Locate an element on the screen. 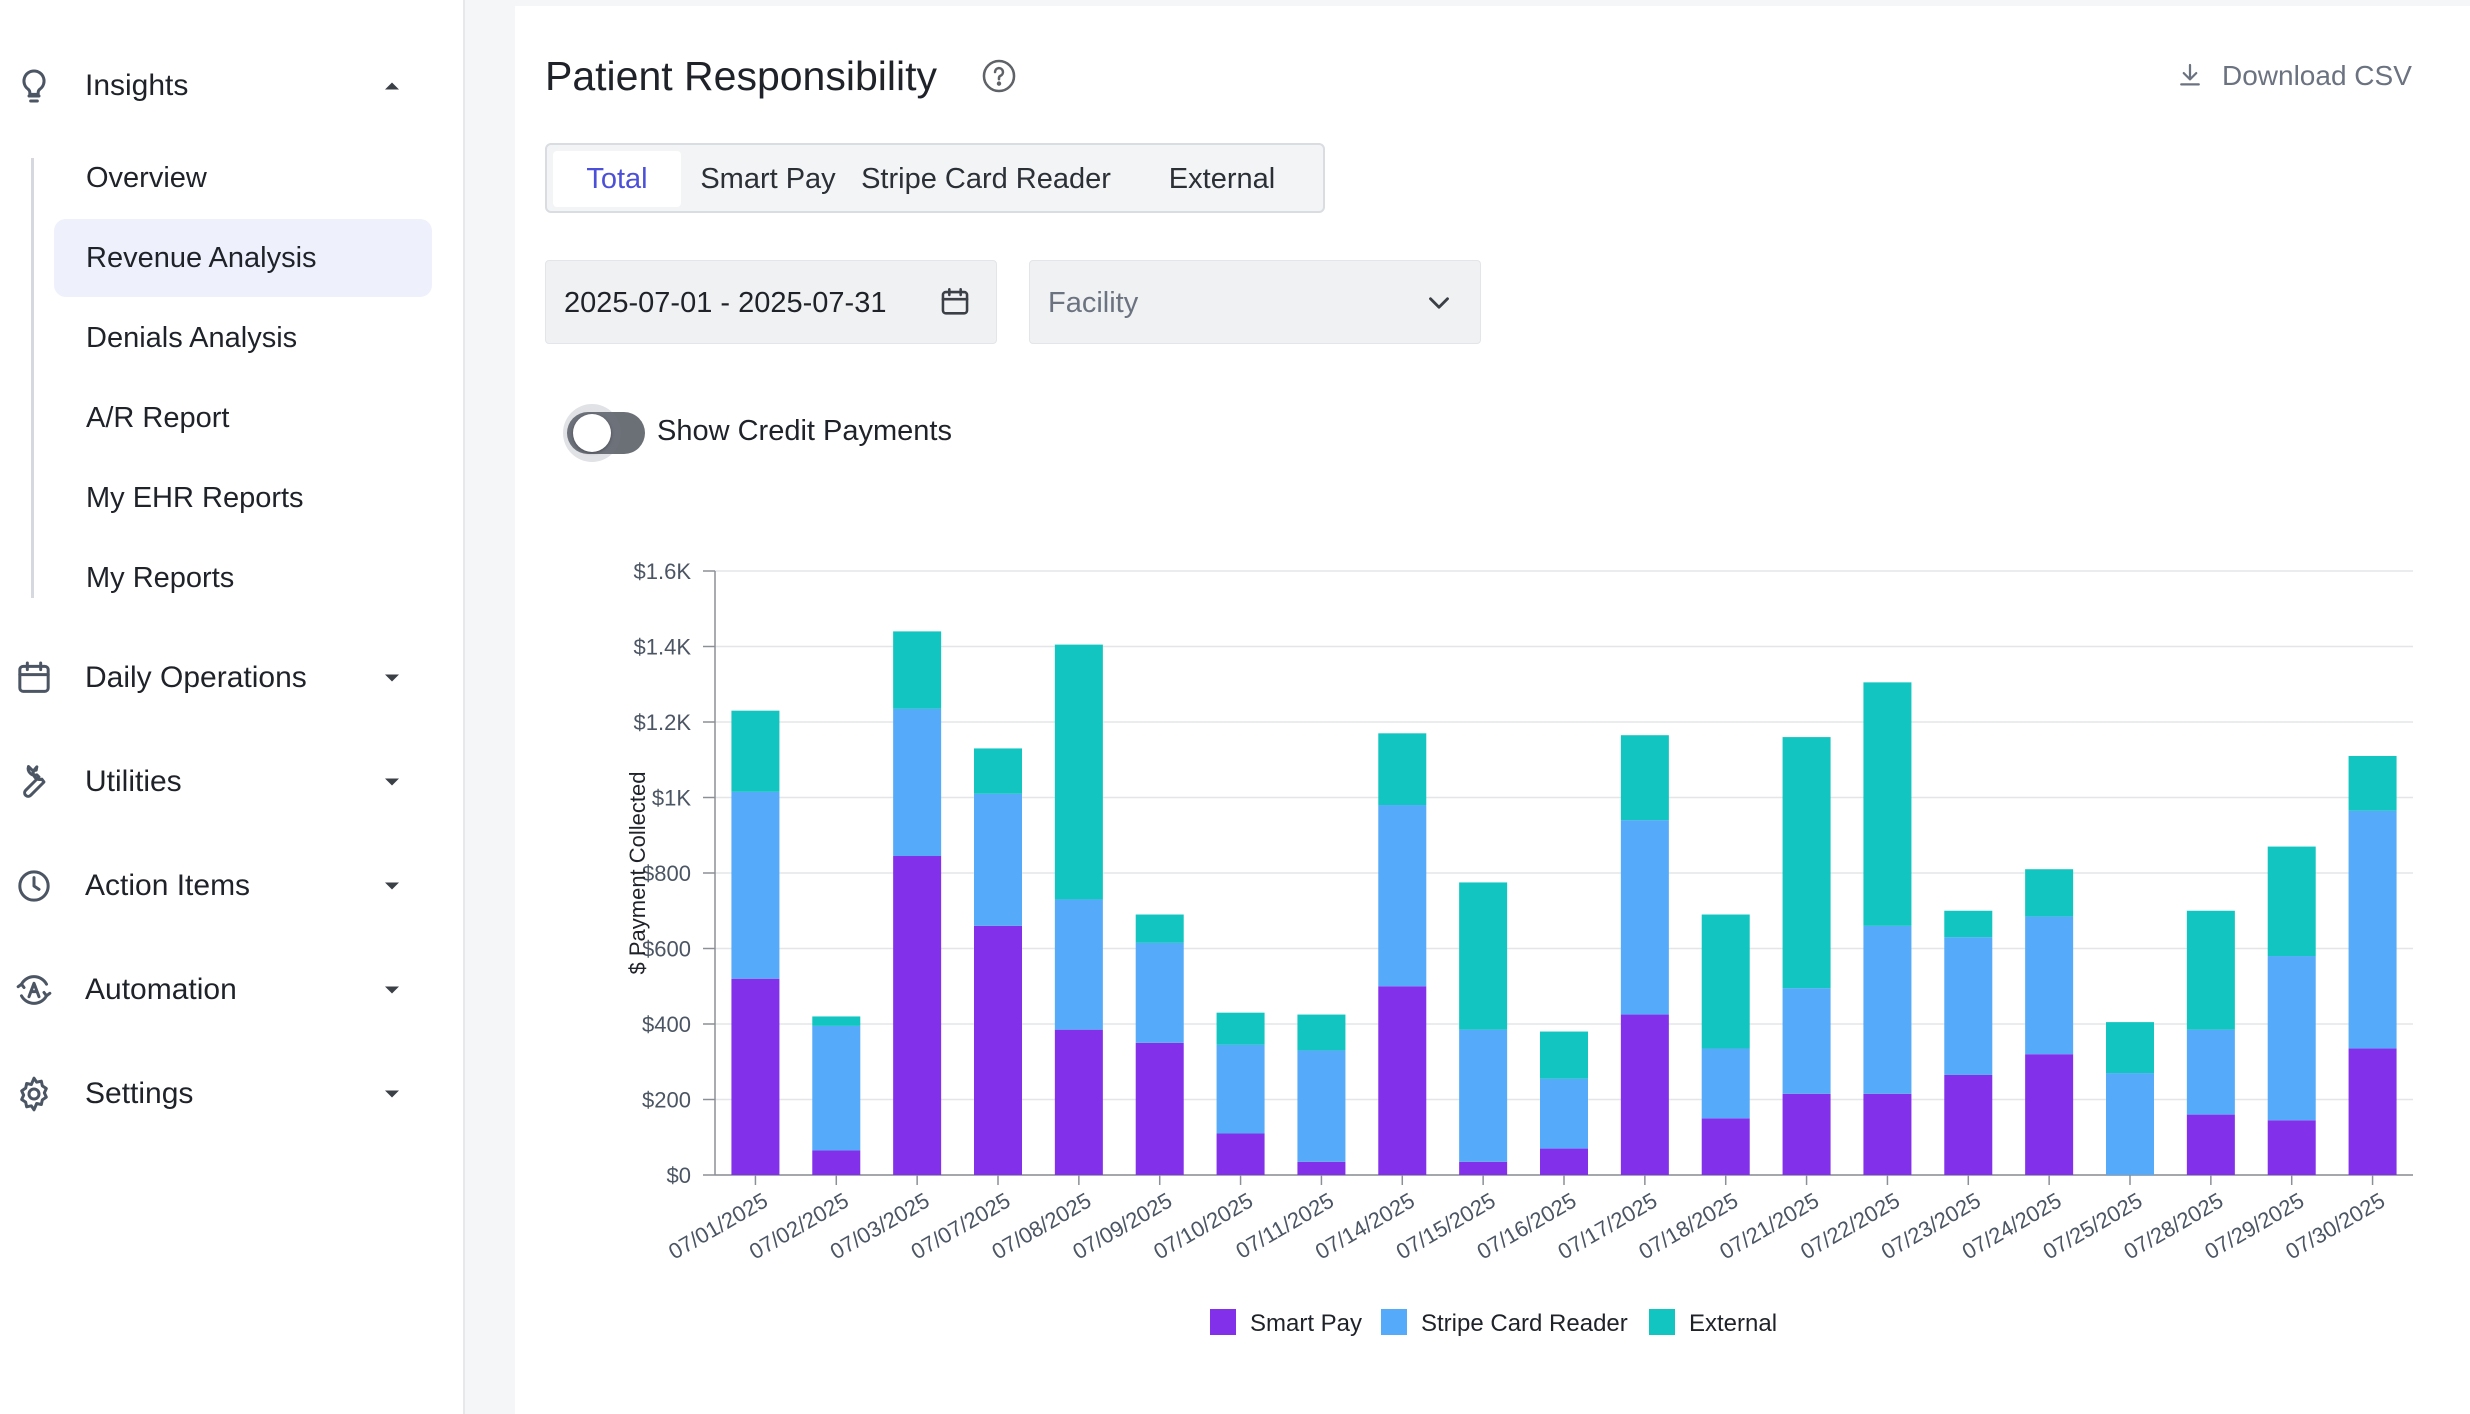 The image size is (2470, 1414). legend-label: Stripe Card Reader is located at coordinates (1524, 1323).